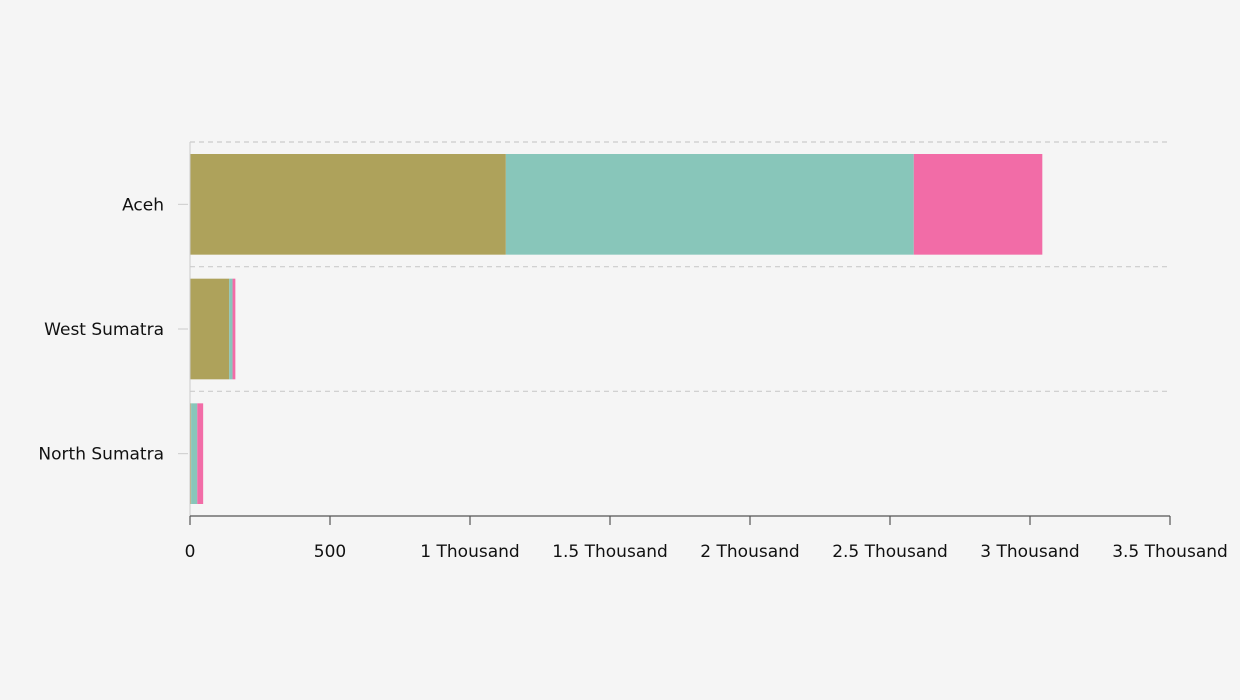 Image resolution: width=1240 pixels, height=700 pixels. What do you see at coordinates (749, 552) in the screenshot?
I see `x-tick-label: 2 Thousand` at bounding box center [749, 552].